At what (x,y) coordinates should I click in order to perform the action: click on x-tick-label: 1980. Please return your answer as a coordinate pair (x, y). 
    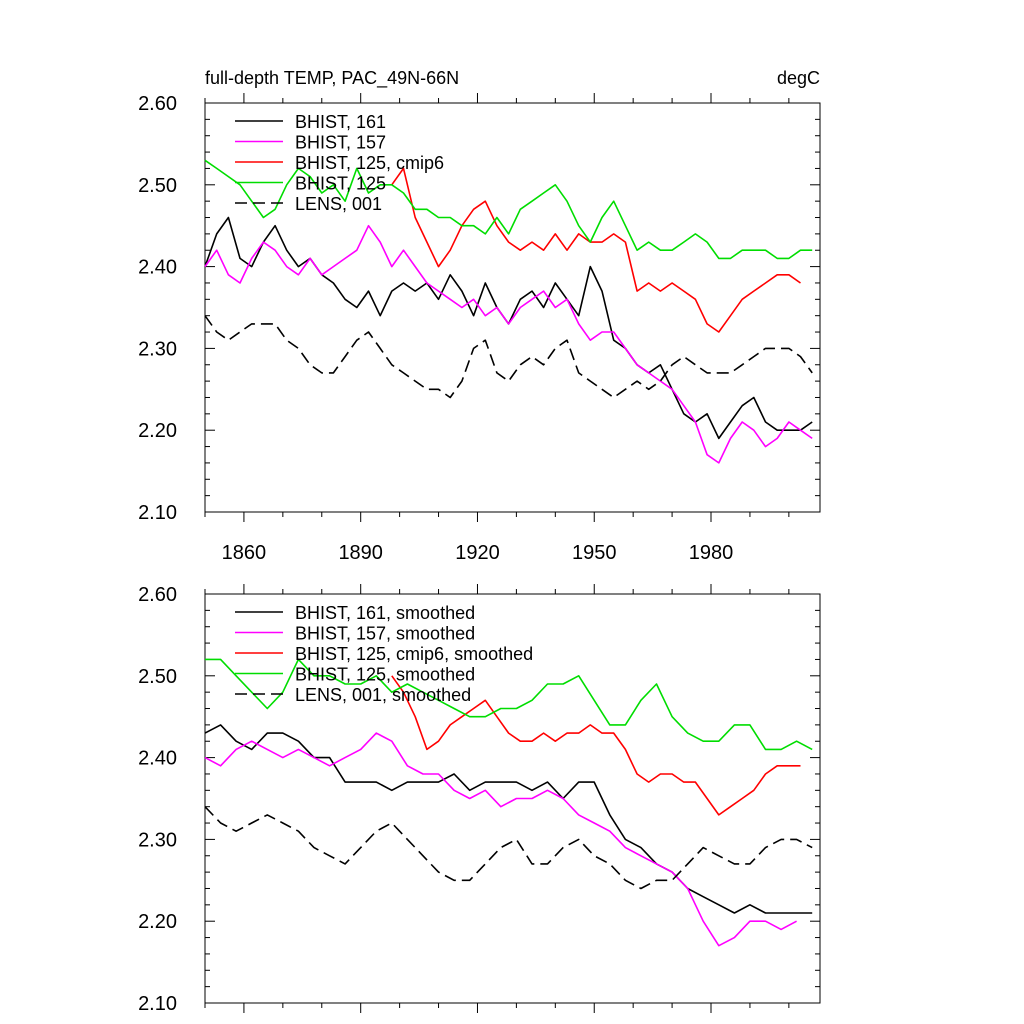
    Looking at the image, I should click on (711, 553).